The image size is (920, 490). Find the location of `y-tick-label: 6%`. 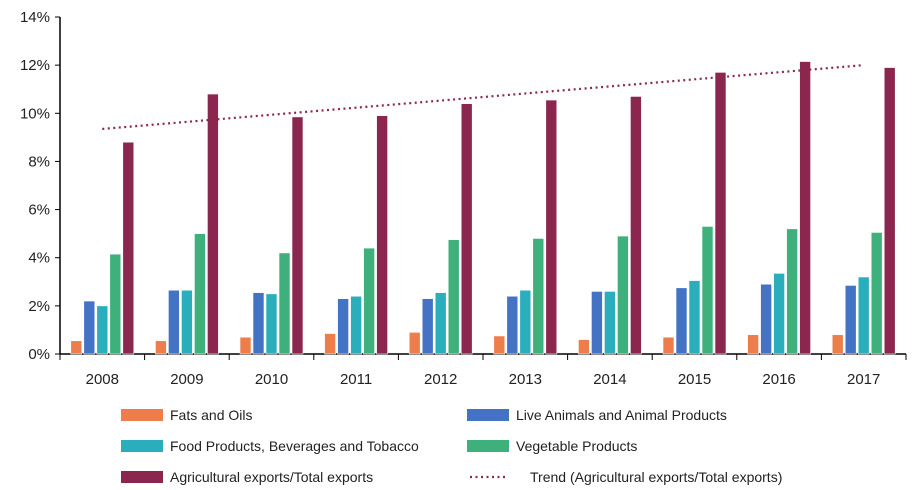

y-tick-label: 6% is located at coordinates (39, 210).